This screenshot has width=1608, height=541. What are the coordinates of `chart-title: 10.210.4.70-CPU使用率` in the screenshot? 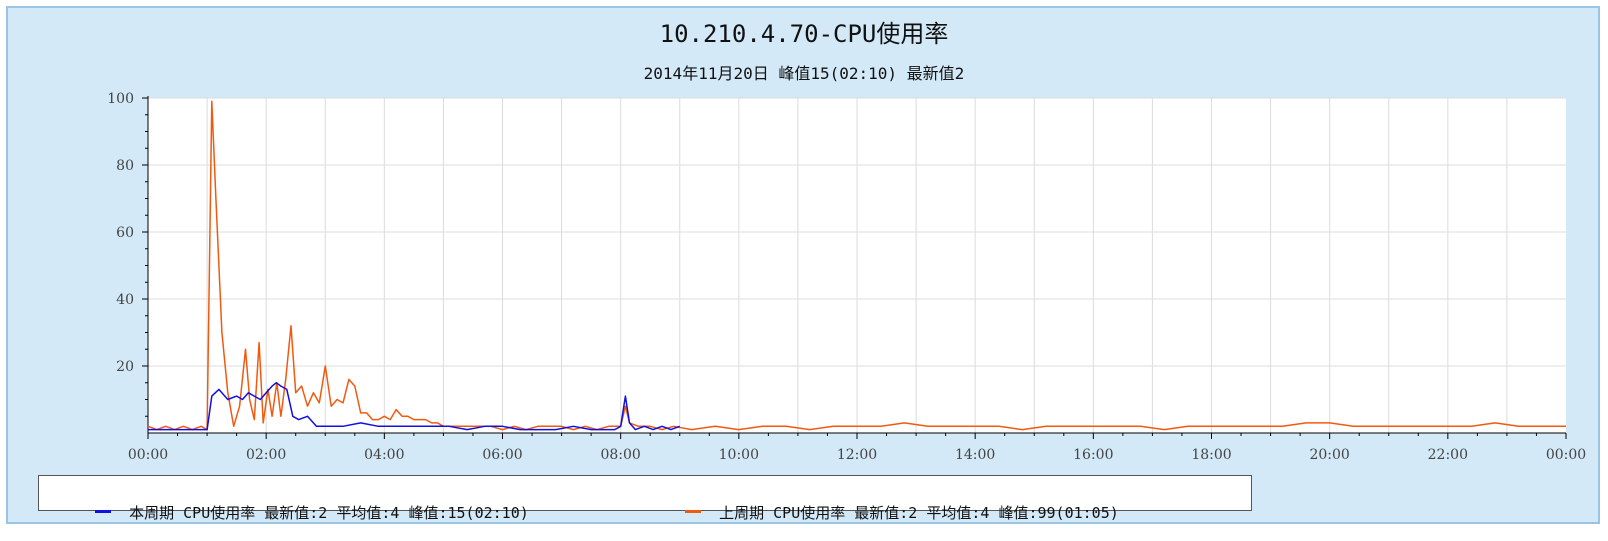 It's located at (804, 34).